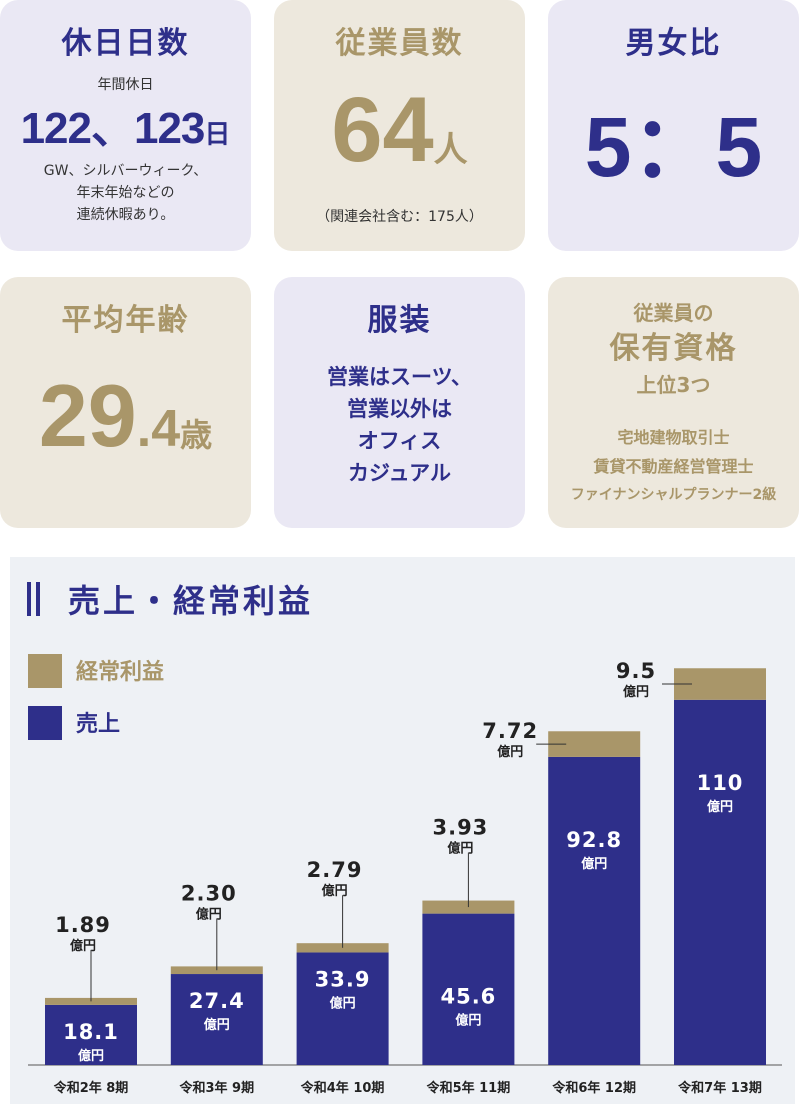  I want to click on profit-value-label: 7.72, so click(510, 731).